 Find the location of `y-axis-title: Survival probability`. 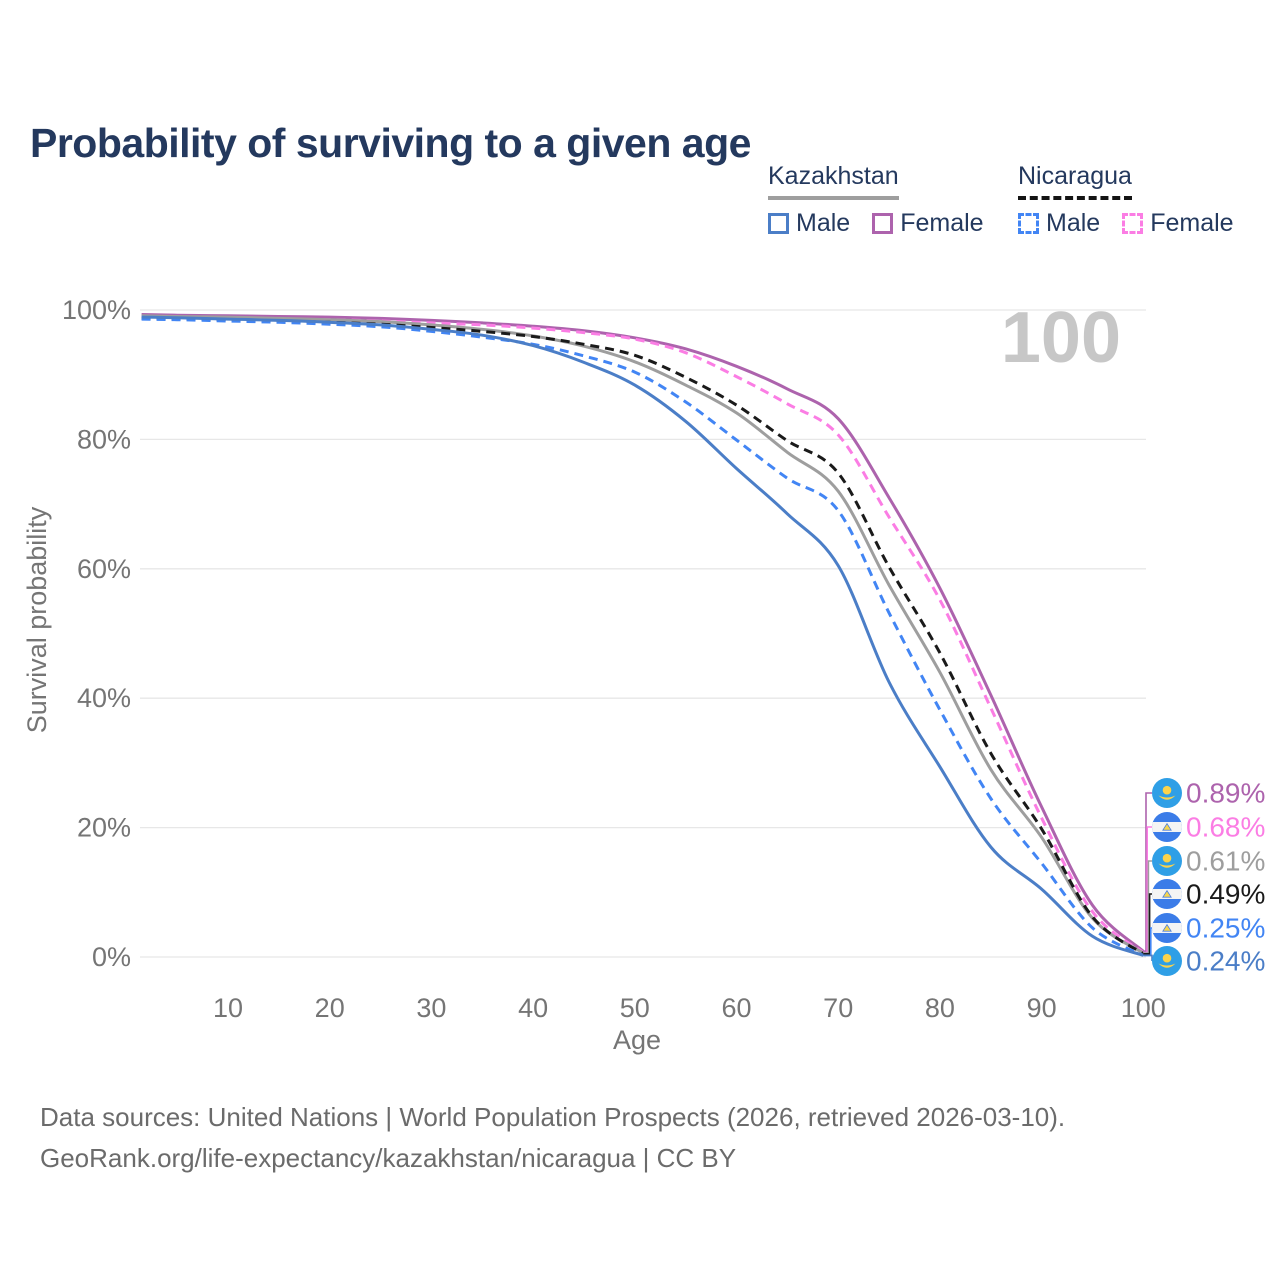

y-axis-title: Survival probability is located at coordinates (37, 619).